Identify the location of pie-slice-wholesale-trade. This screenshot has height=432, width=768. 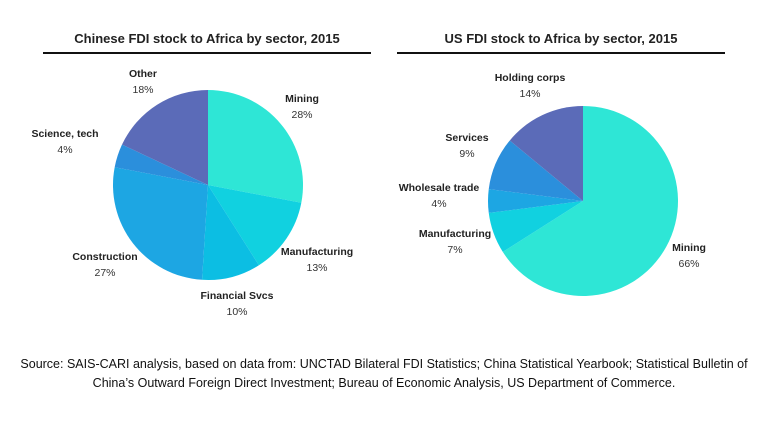
(535, 201).